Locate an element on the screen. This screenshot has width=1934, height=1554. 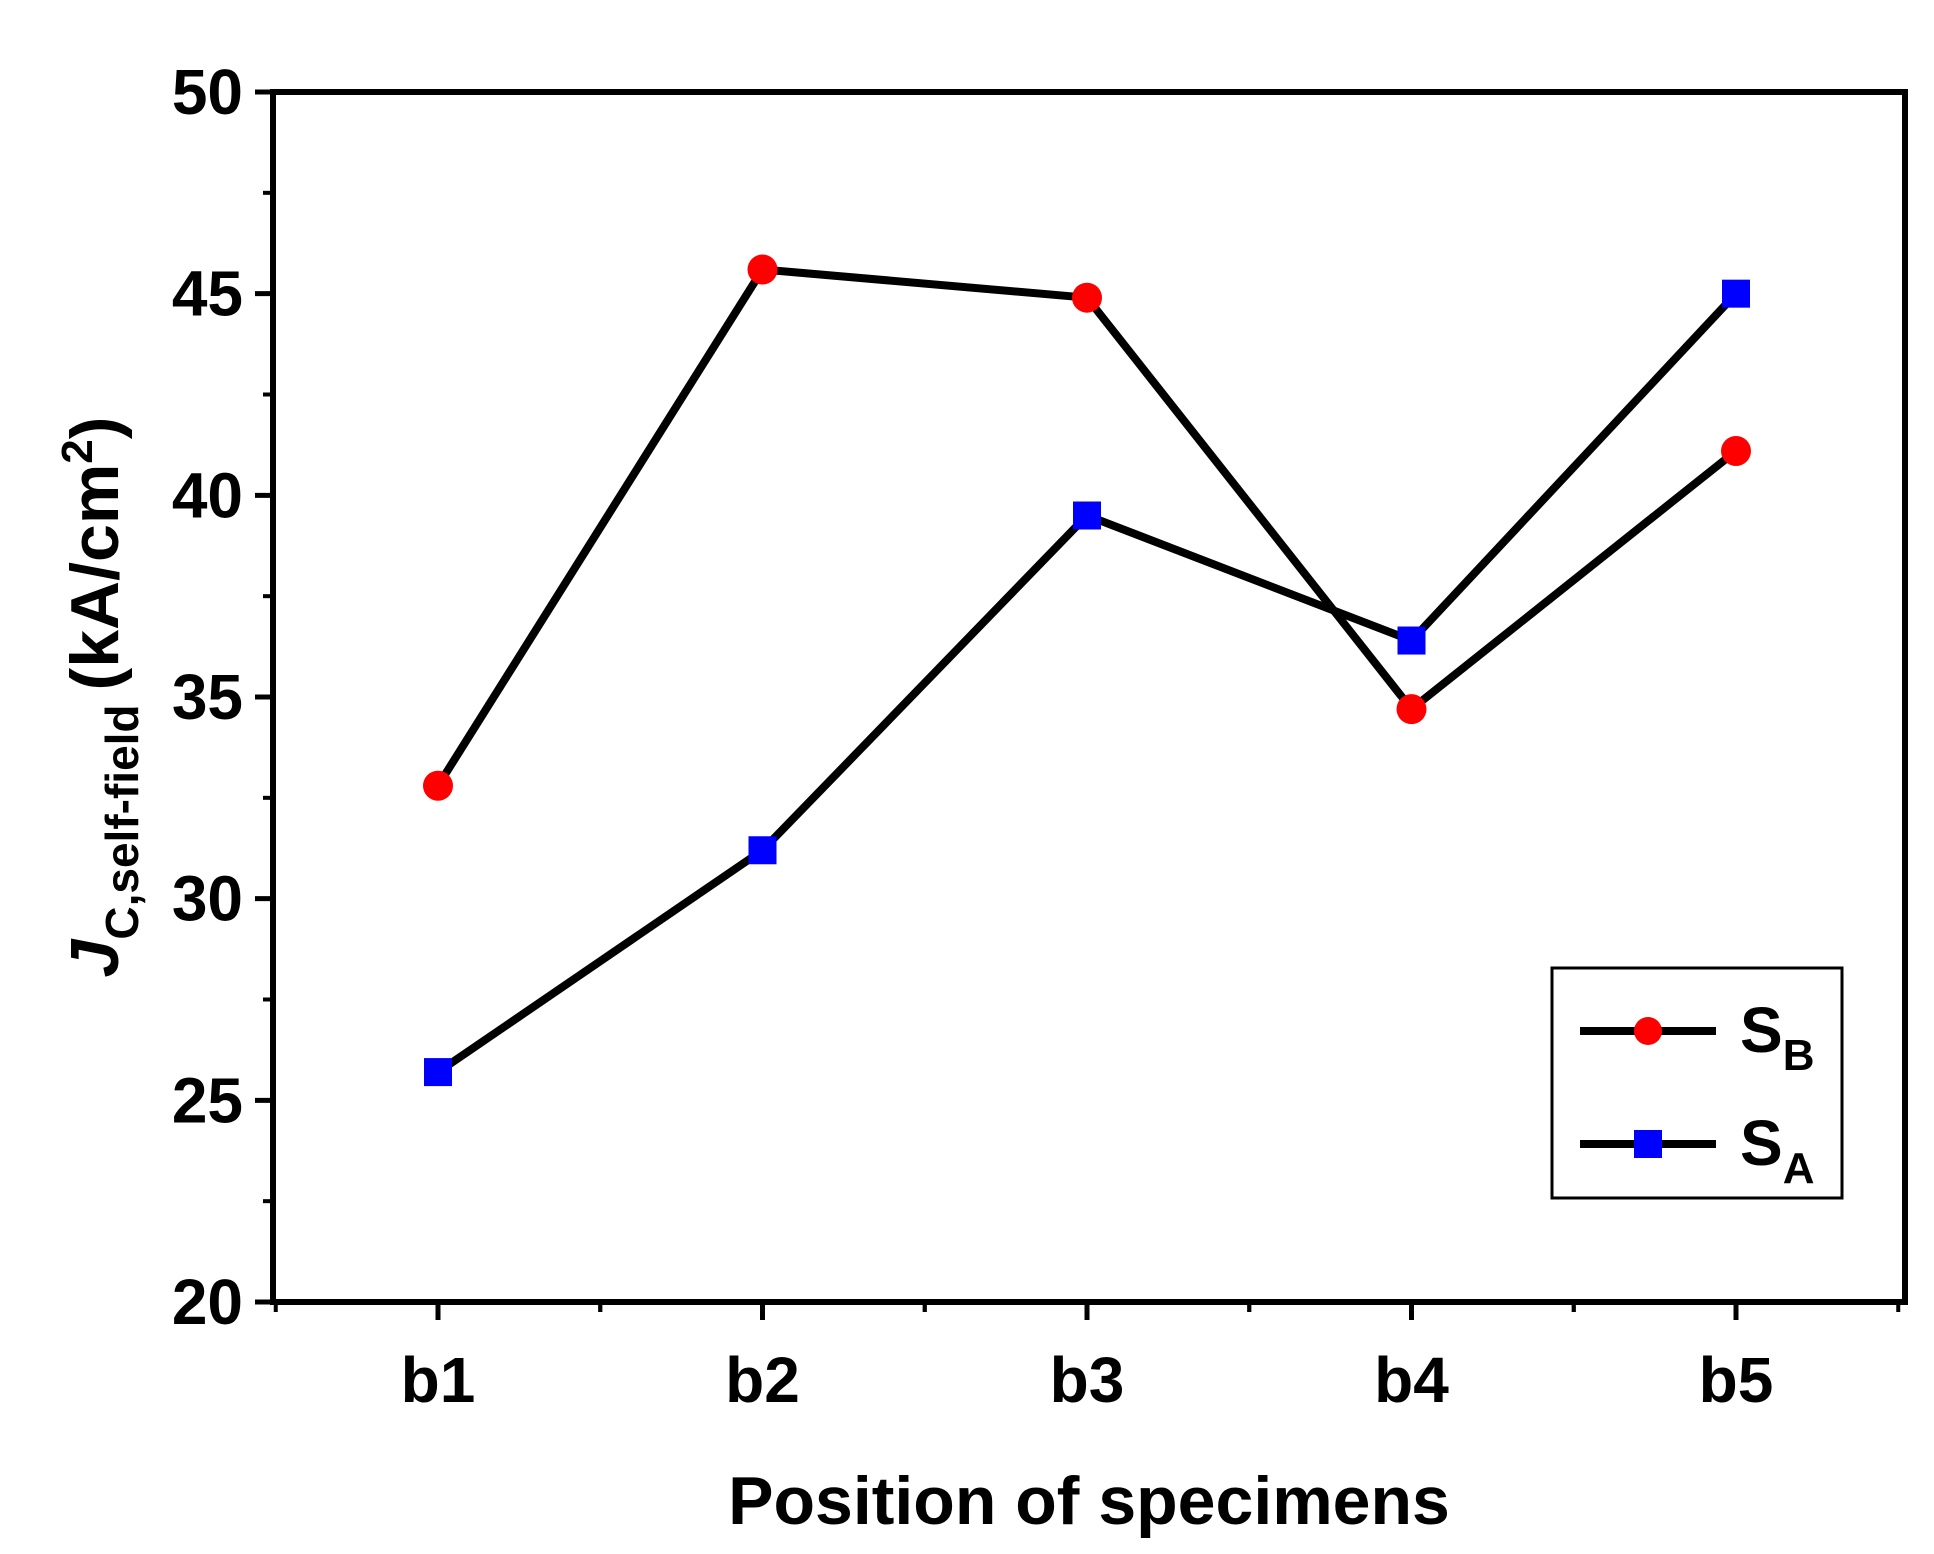
legend-label-sa: SA is located at coordinates (1777, 1150).